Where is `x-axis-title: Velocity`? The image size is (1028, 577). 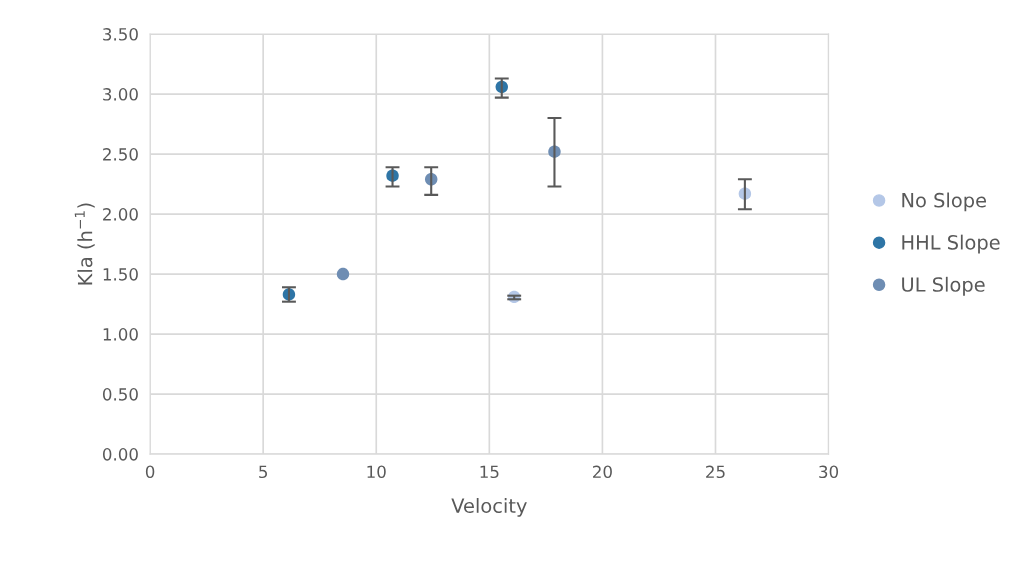
x-axis-title: Velocity is located at coordinates (489, 507).